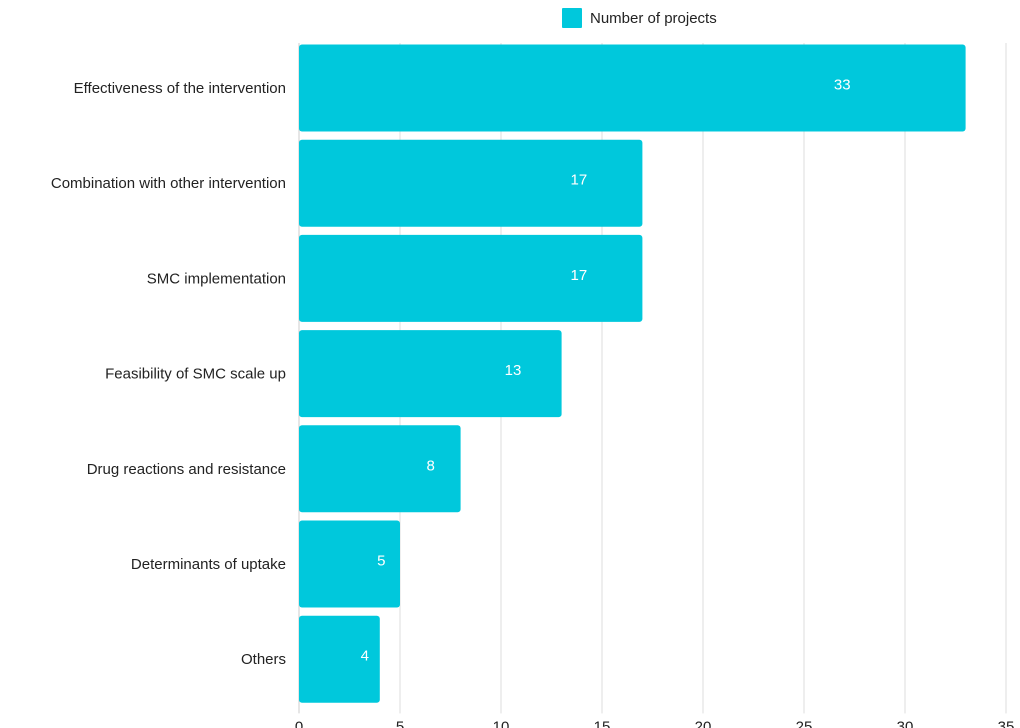 The height and width of the screenshot is (728, 1020). What do you see at coordinates (208, 564) in the screenshot?
I see `category-label-5: Determinants of uptake` at bounding box center [208, 564].